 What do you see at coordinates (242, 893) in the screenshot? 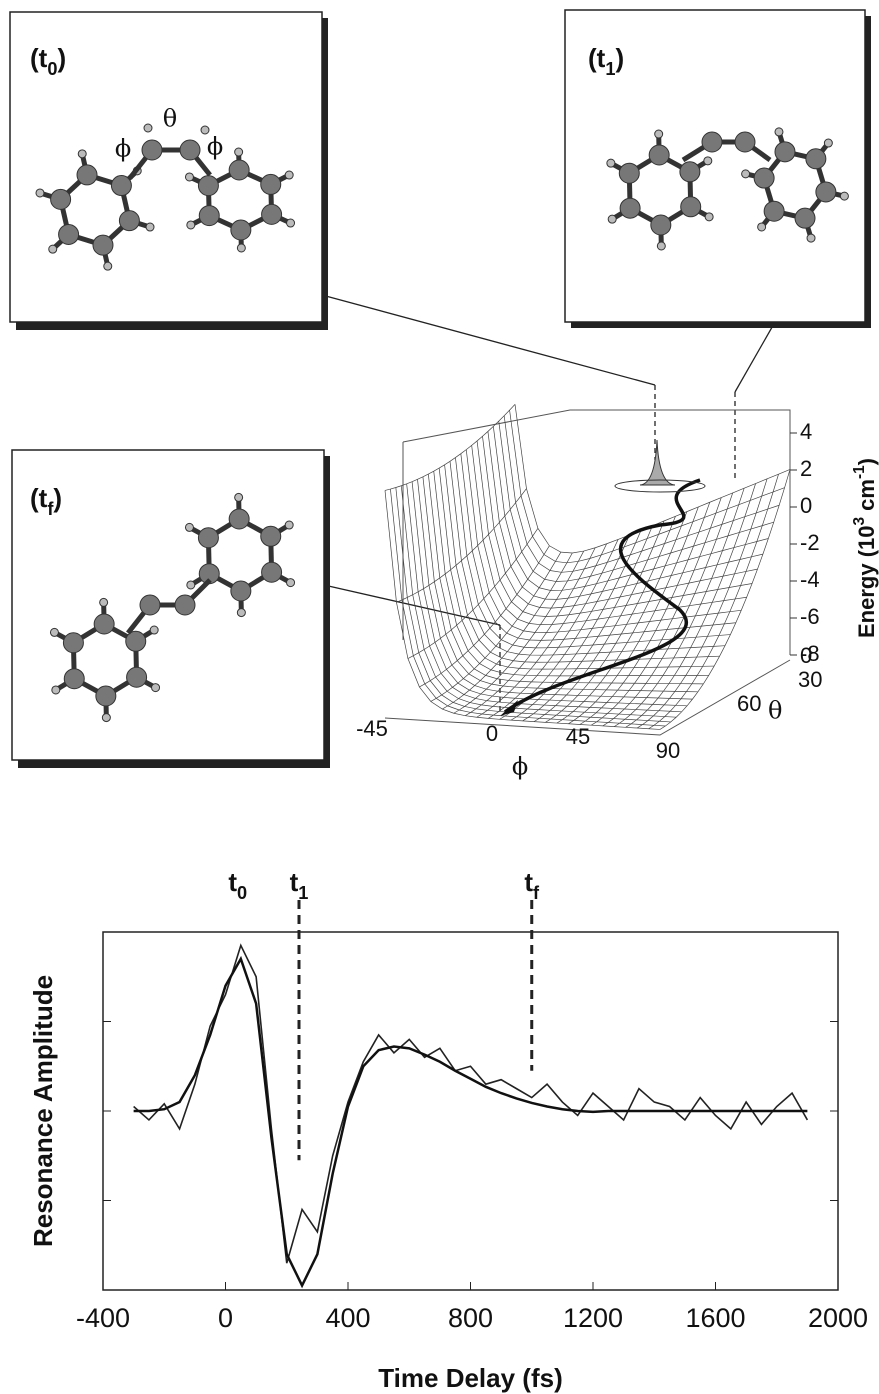
I see `annotation-part: 0` at bounding box center [242, 893].